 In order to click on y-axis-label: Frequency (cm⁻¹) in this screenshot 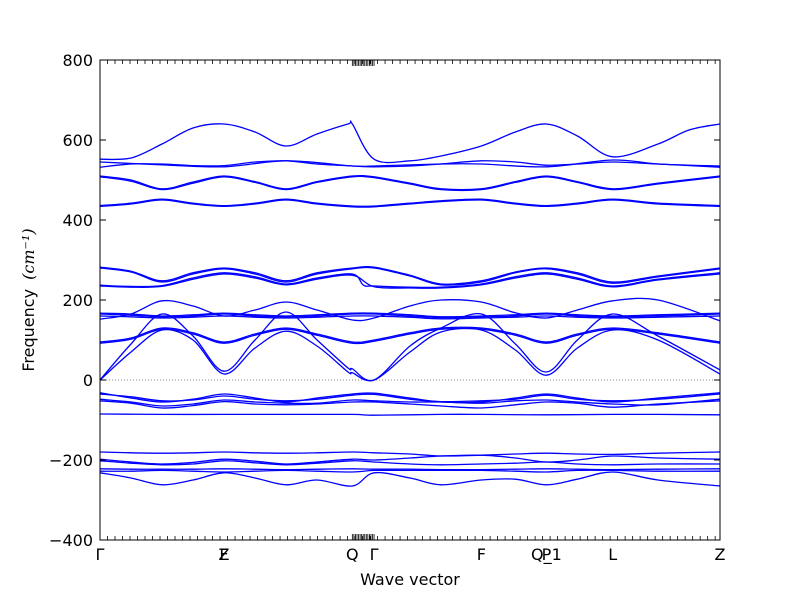, I will do `click(28, 299)`.